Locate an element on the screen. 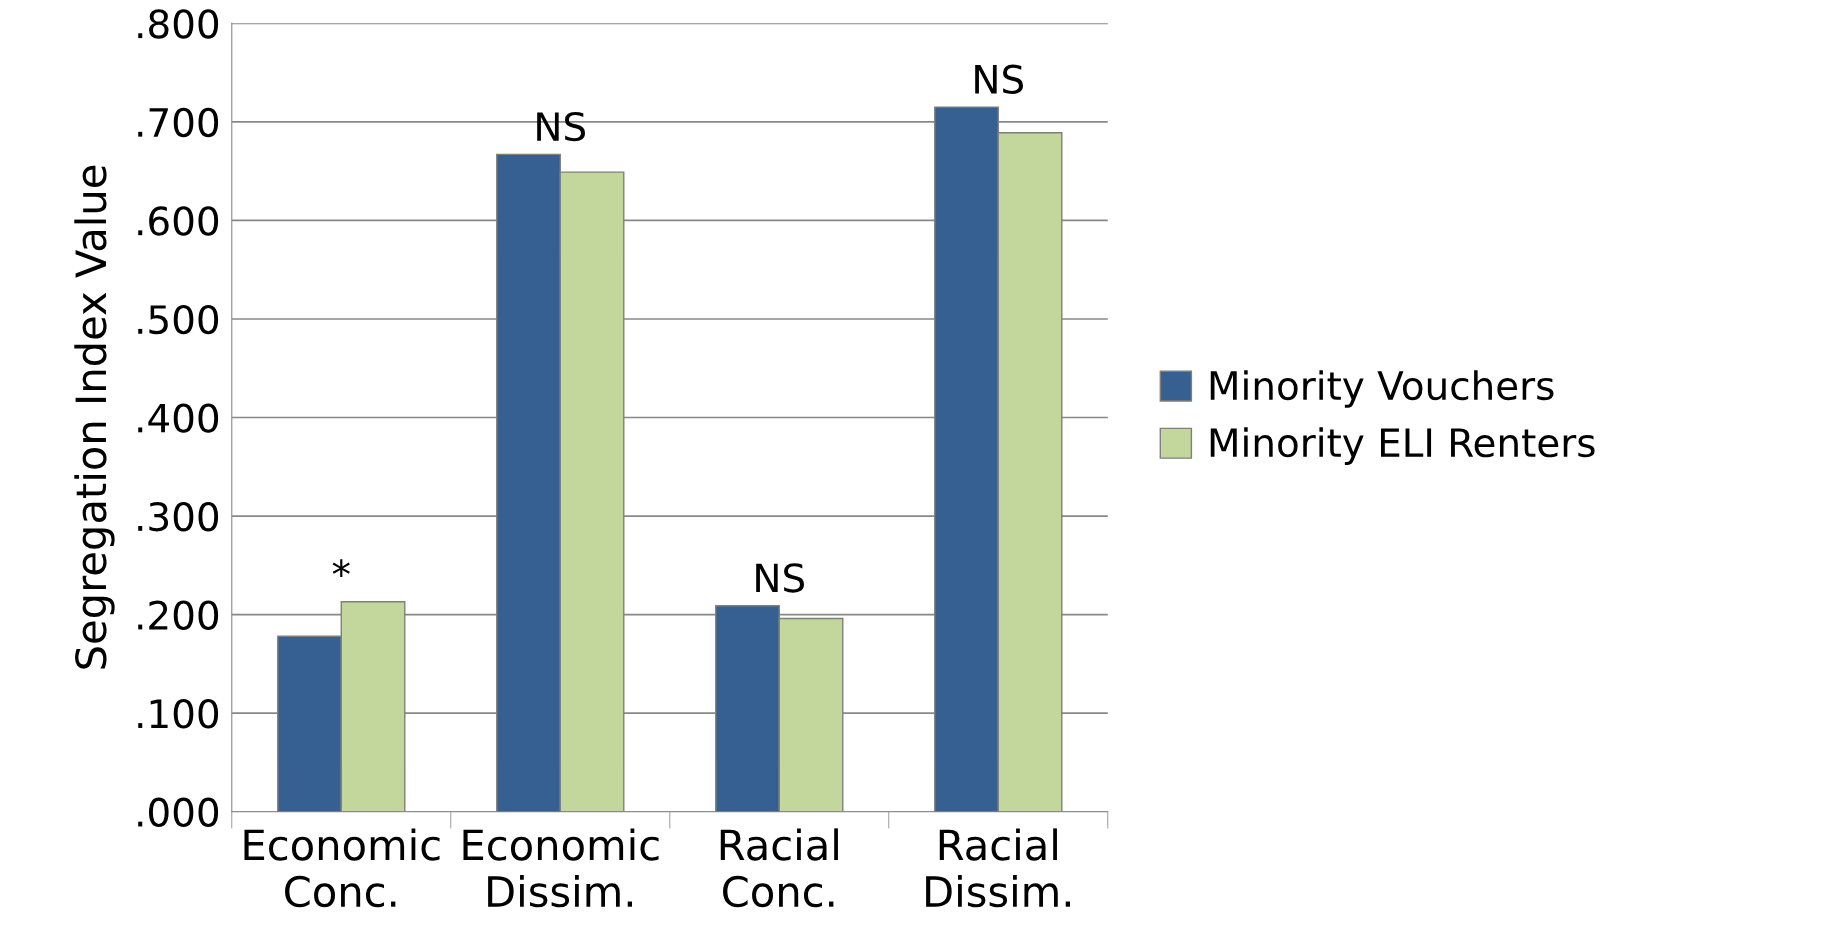 This screenshot has height=933, width=1825. x-tick-label: Racial Dissim. is located at coordinates (998, 868).